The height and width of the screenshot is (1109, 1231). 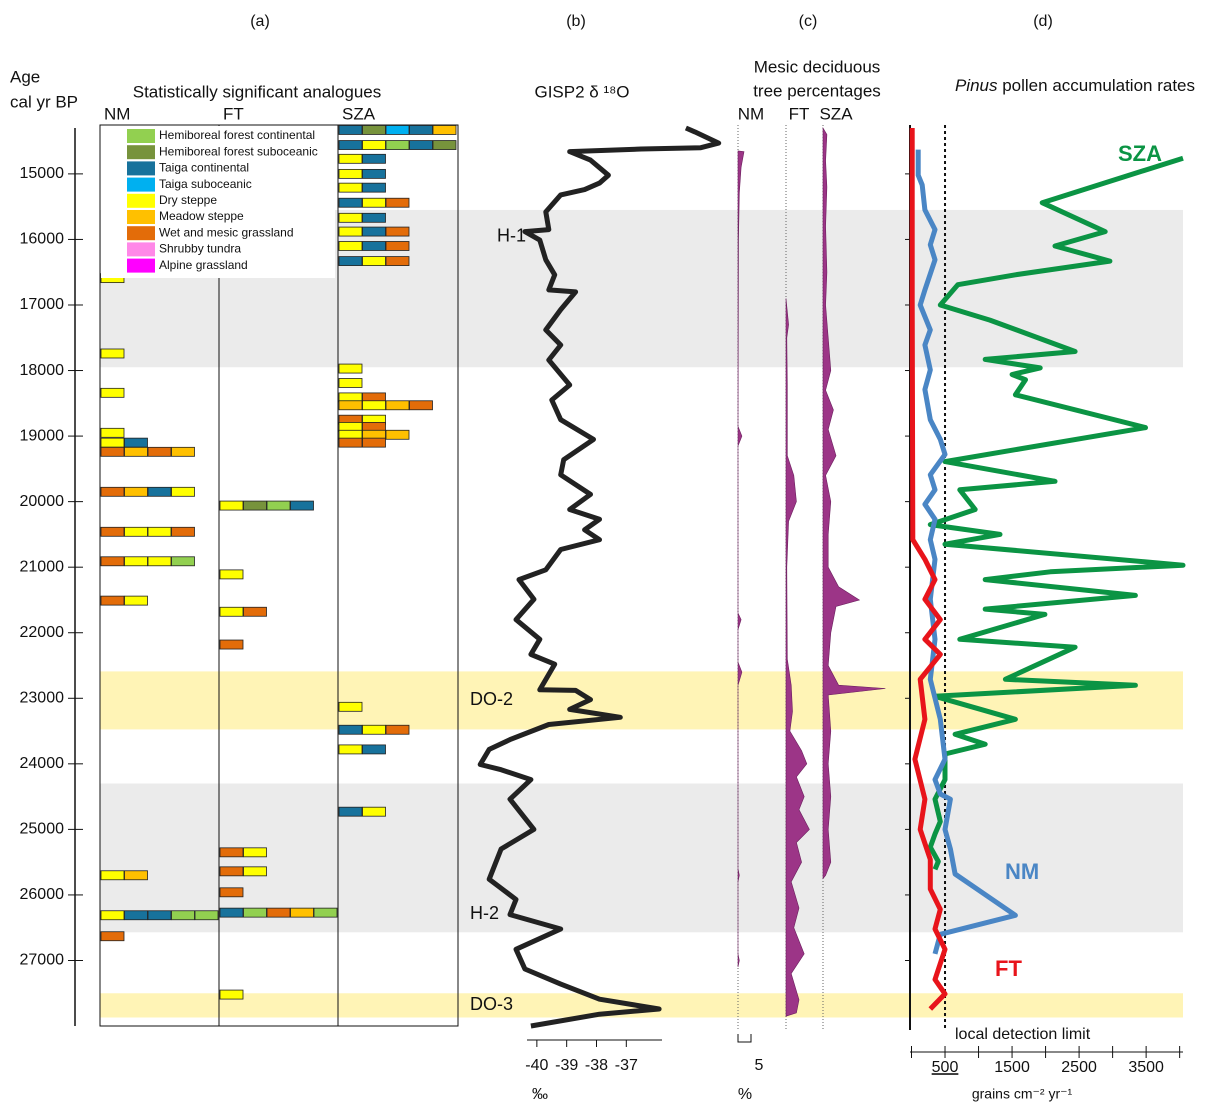 What do you see at coordinates (744, 1038) in the screenshot?
I see `scale-bar` at bounding box center [744, 1038].